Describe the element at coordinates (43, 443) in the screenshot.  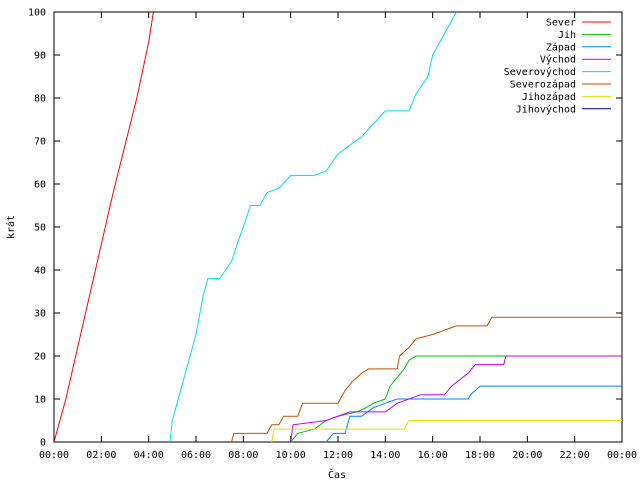
I see `y-tick-label: 0` at that location.